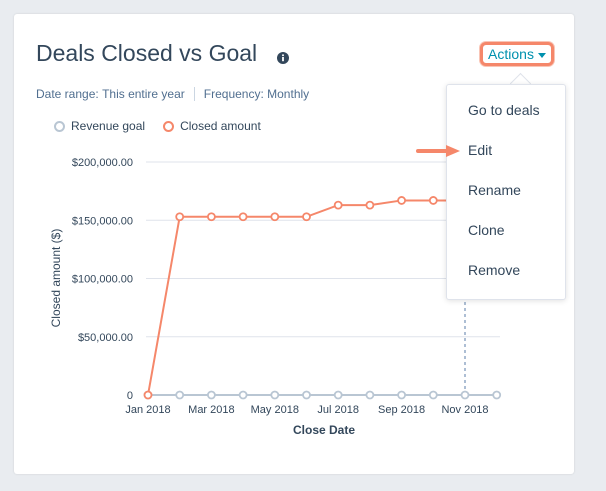  Describe the element at coordinates (56, 278) in the screenshot. I see `y-axis-label: Closed amount ($)` at that location.